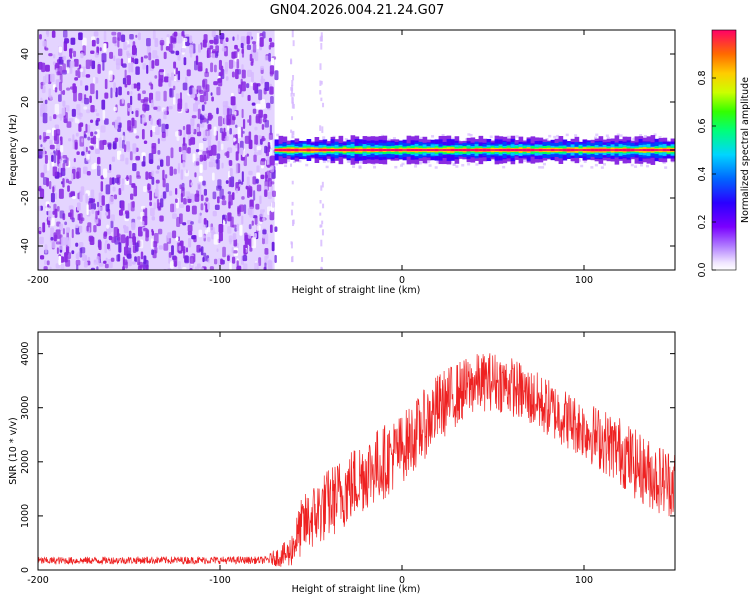 This screenshot has width=750, height=600. What do you see at coordinates (745, 150) in the screenshot?
I see `colorbar-label: Normalized spectral amplitude` at bounding box center [745, 150].